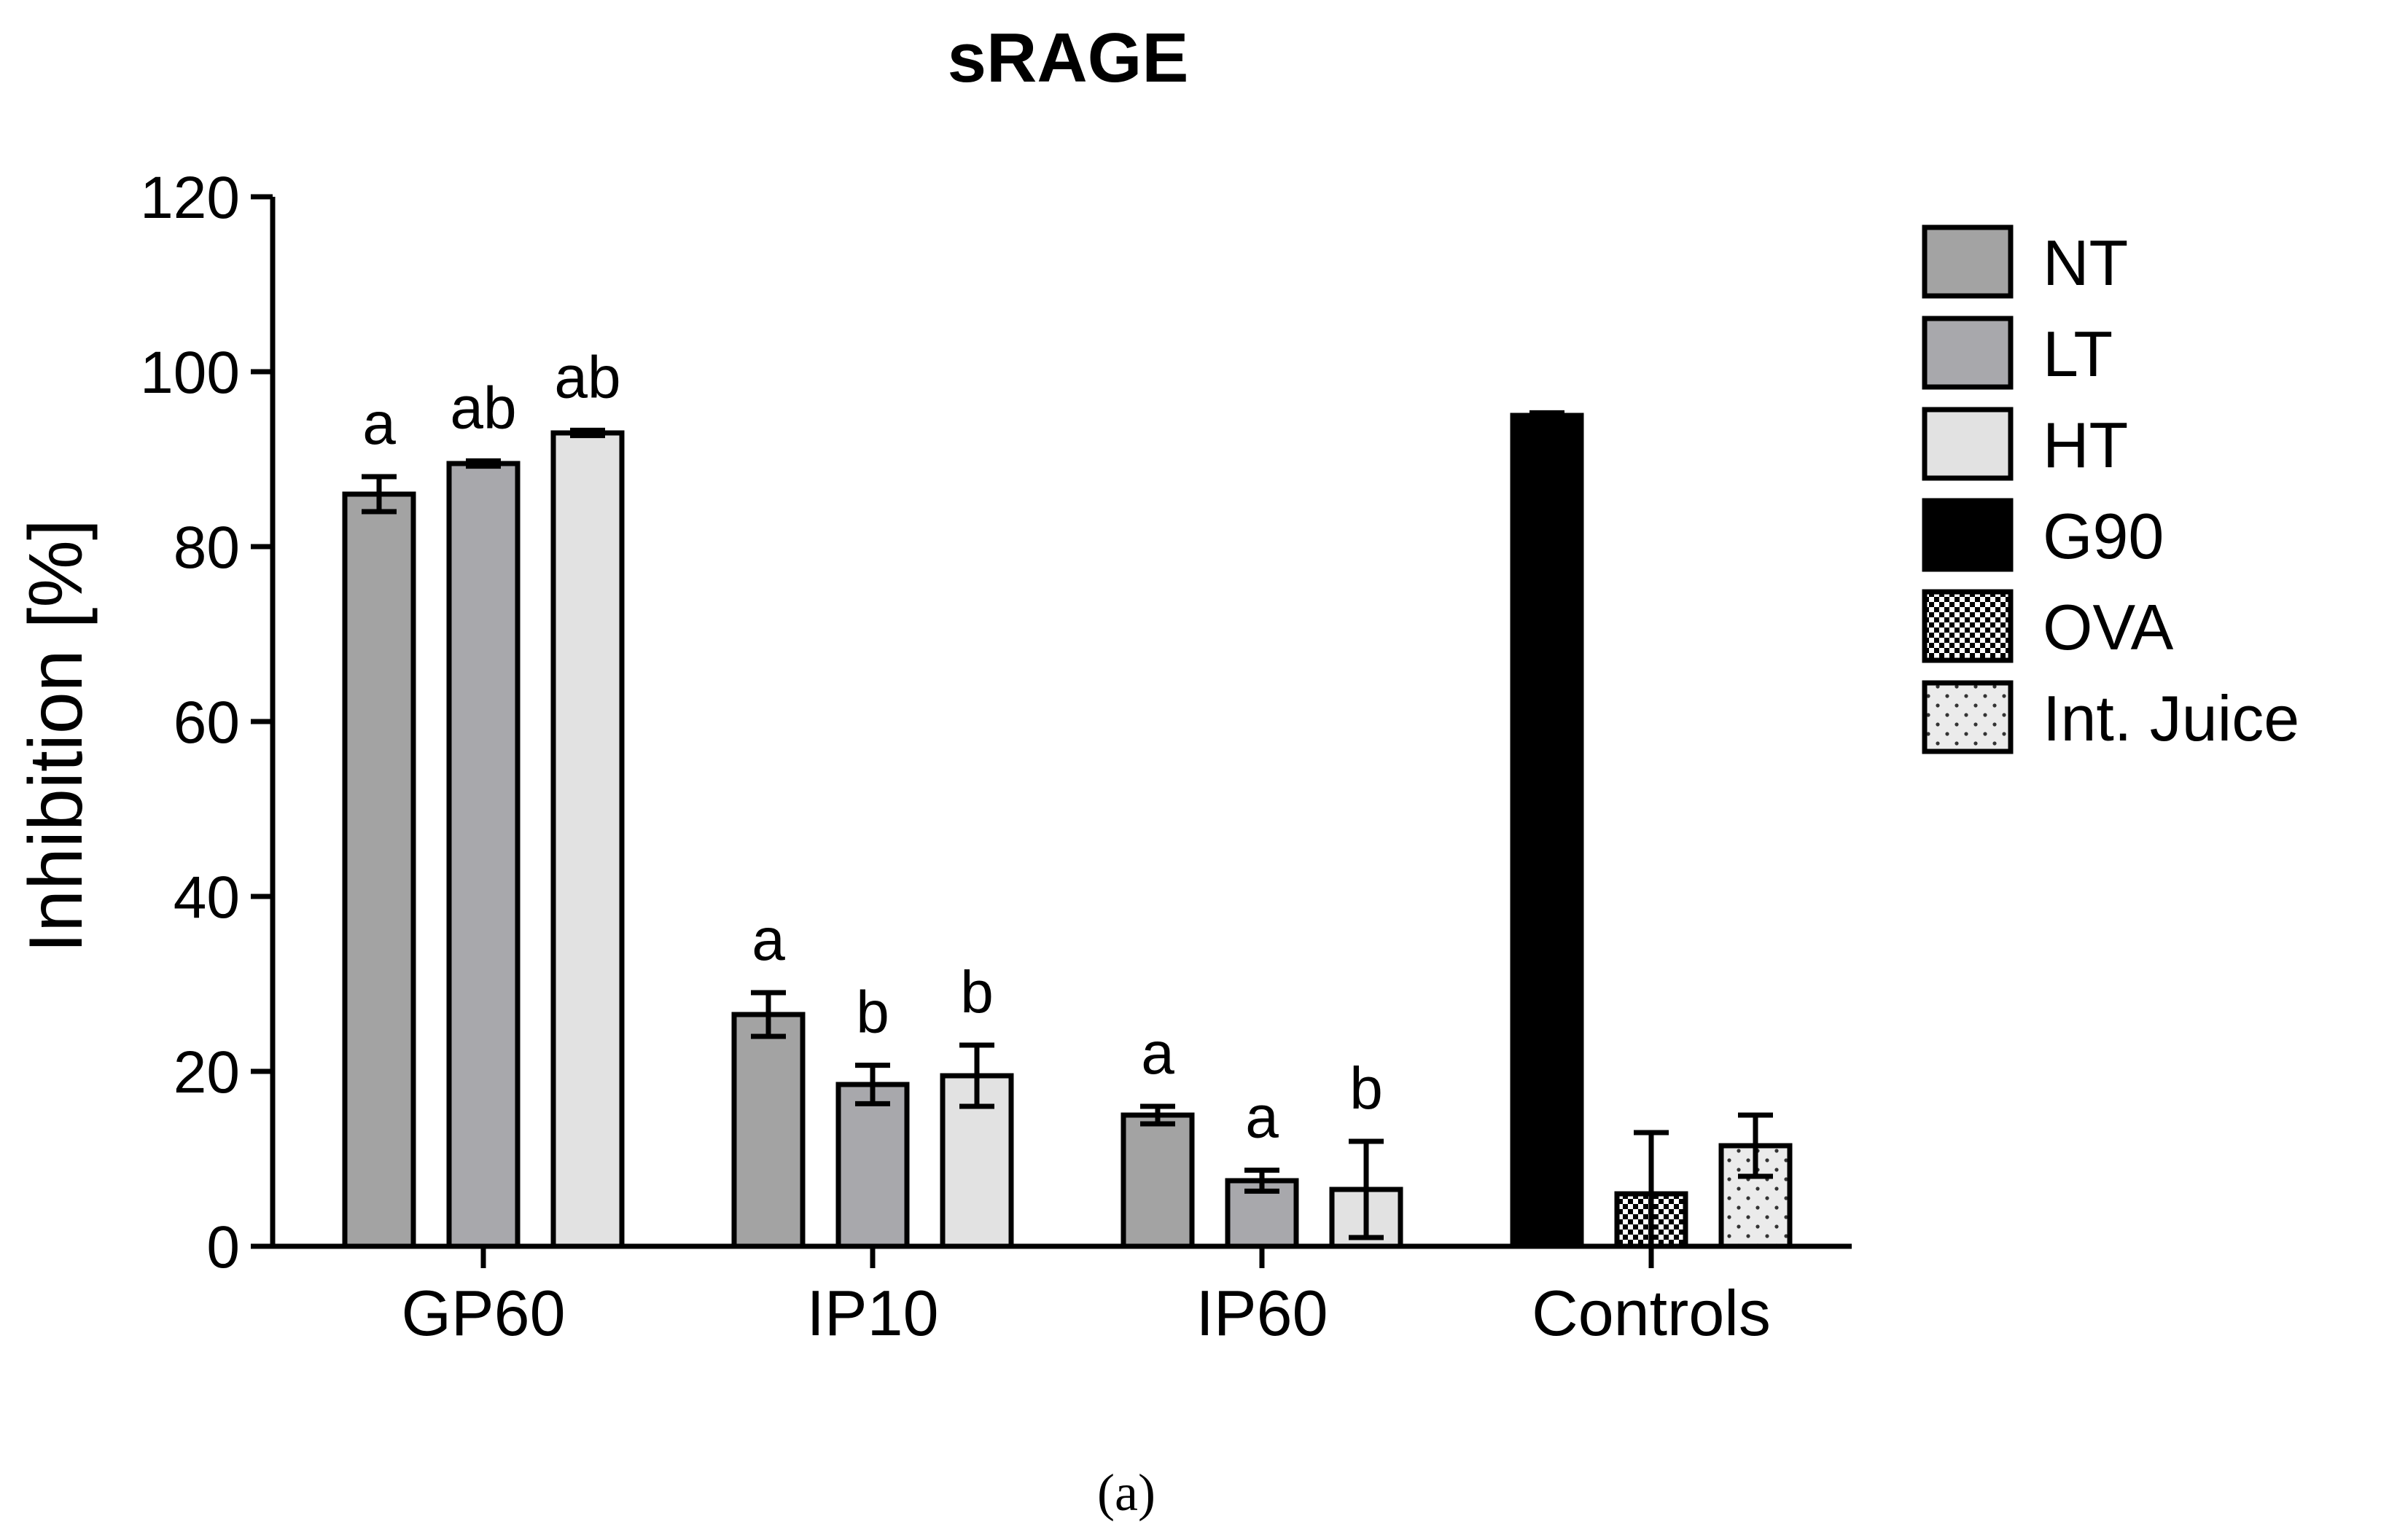  What do you see at coordinates (1968, 717) in the screenshot?
I see `legend-swatch-int-juice` at bounding box center [1968, 717].